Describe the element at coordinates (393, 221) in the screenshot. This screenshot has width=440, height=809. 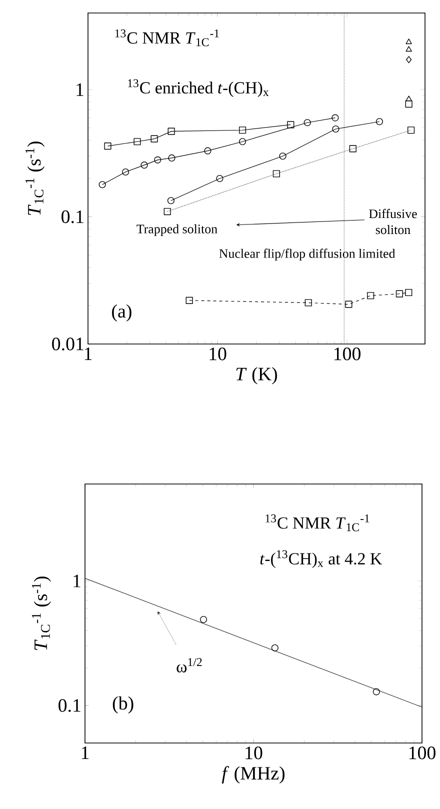
I see `annotation: Diffusive soliton` at that location.